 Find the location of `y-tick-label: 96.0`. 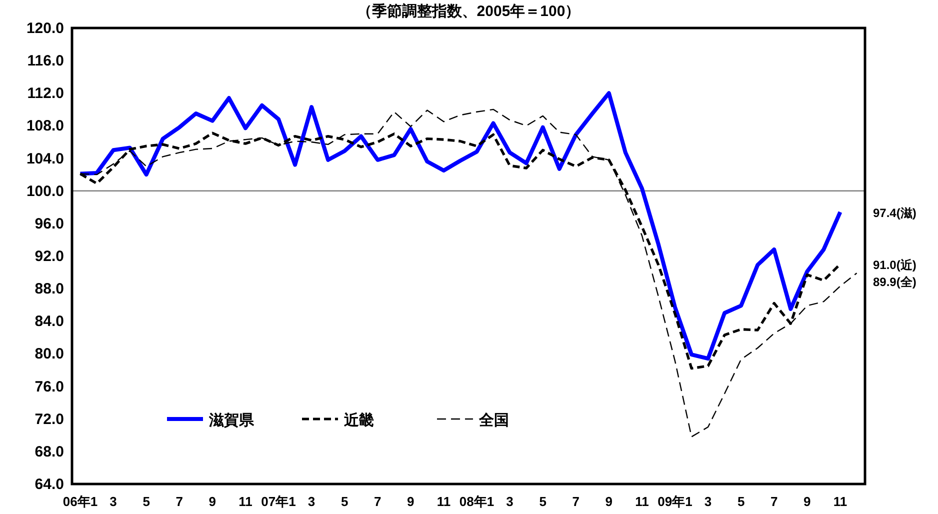

y-tick-label: 96.0 is located at coordinates (49, 223).